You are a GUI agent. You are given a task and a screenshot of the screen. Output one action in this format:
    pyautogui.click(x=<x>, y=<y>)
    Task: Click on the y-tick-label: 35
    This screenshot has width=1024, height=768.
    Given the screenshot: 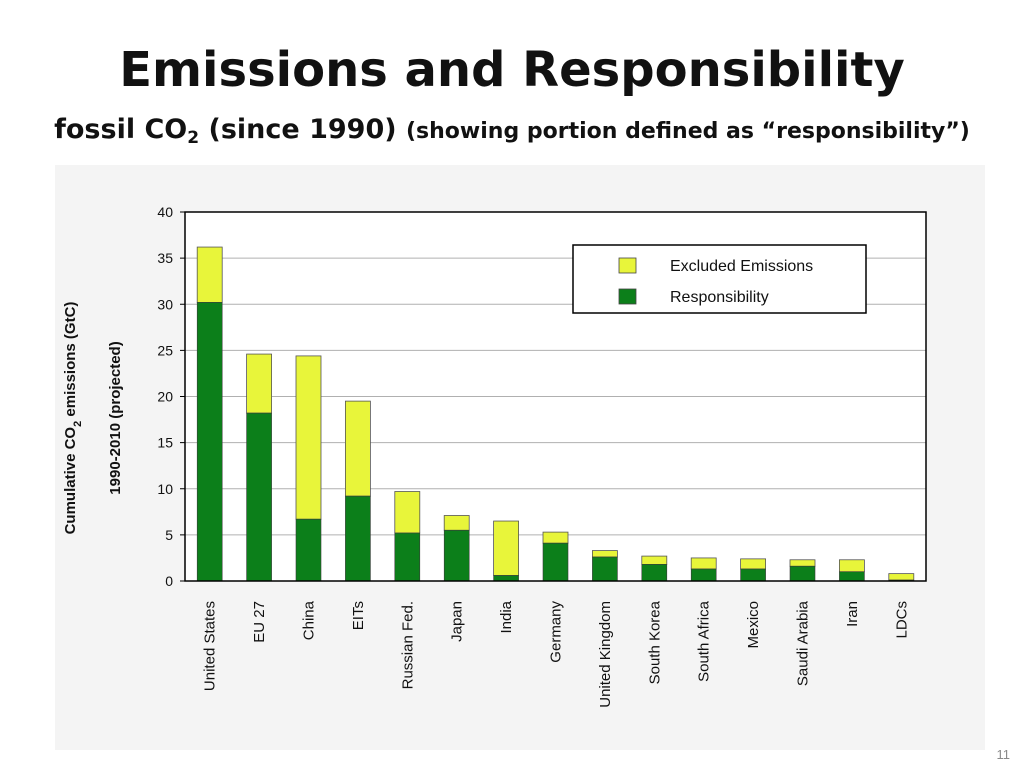 What is the action you would take?
    pyautogui.click(x=165, y=258)
    